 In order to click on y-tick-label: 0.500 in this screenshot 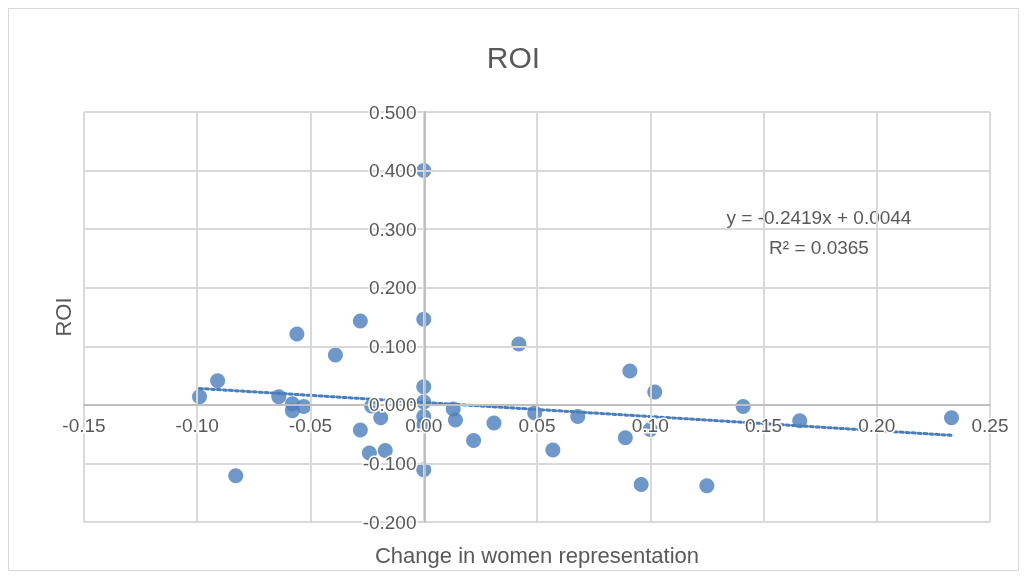, I will do `click(392, 112)`.